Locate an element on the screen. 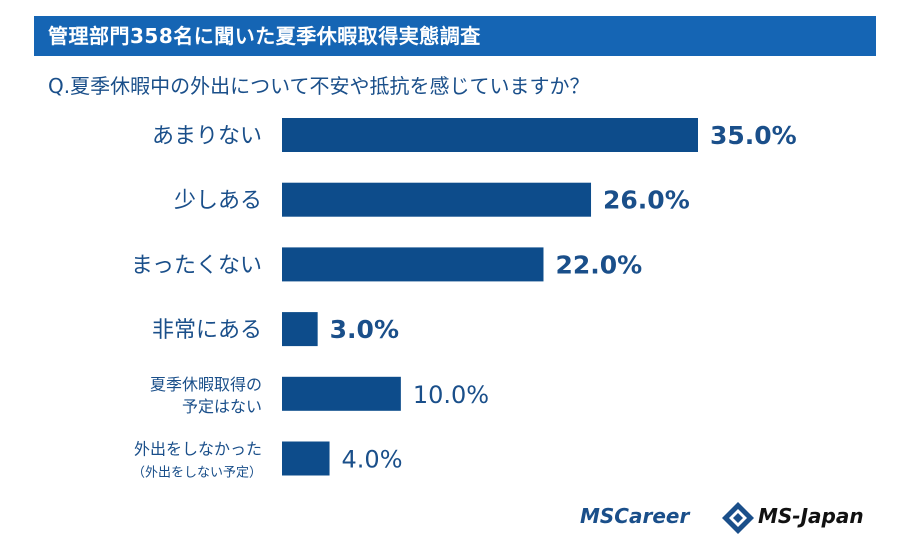  ms-japan-diamond-logo-icon is located at coordinates (738, 518).